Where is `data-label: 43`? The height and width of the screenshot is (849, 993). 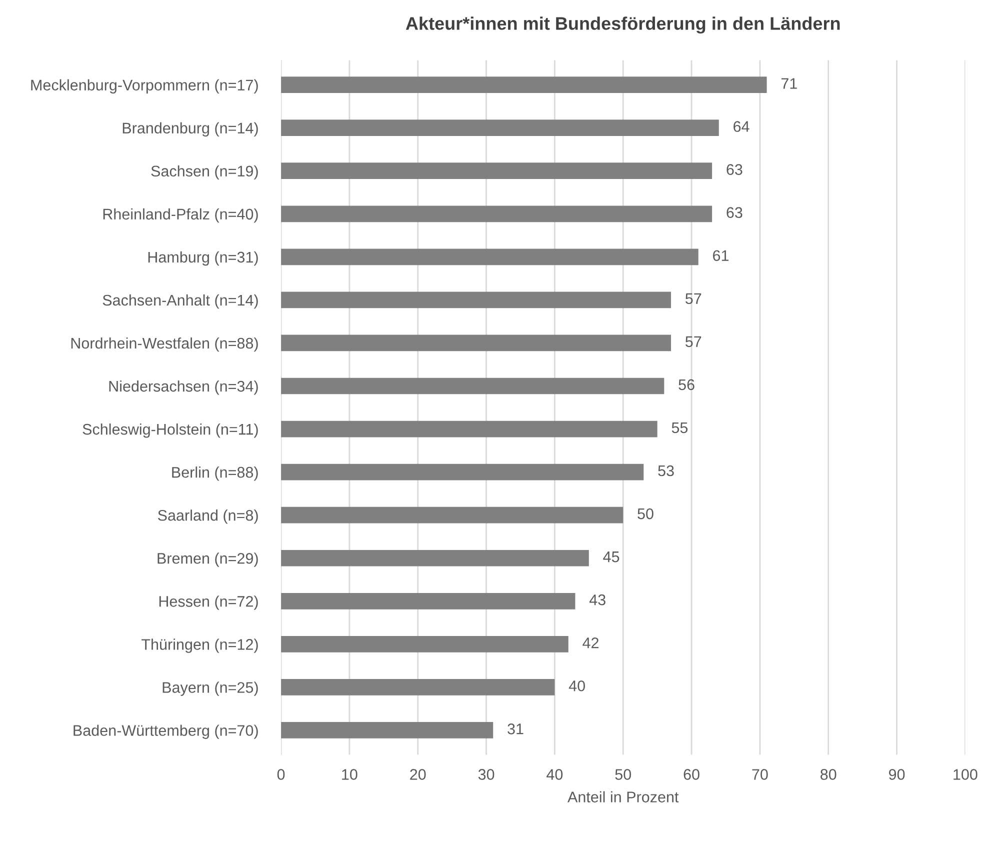
data-label: 43 is located at coordinates (597, 600).